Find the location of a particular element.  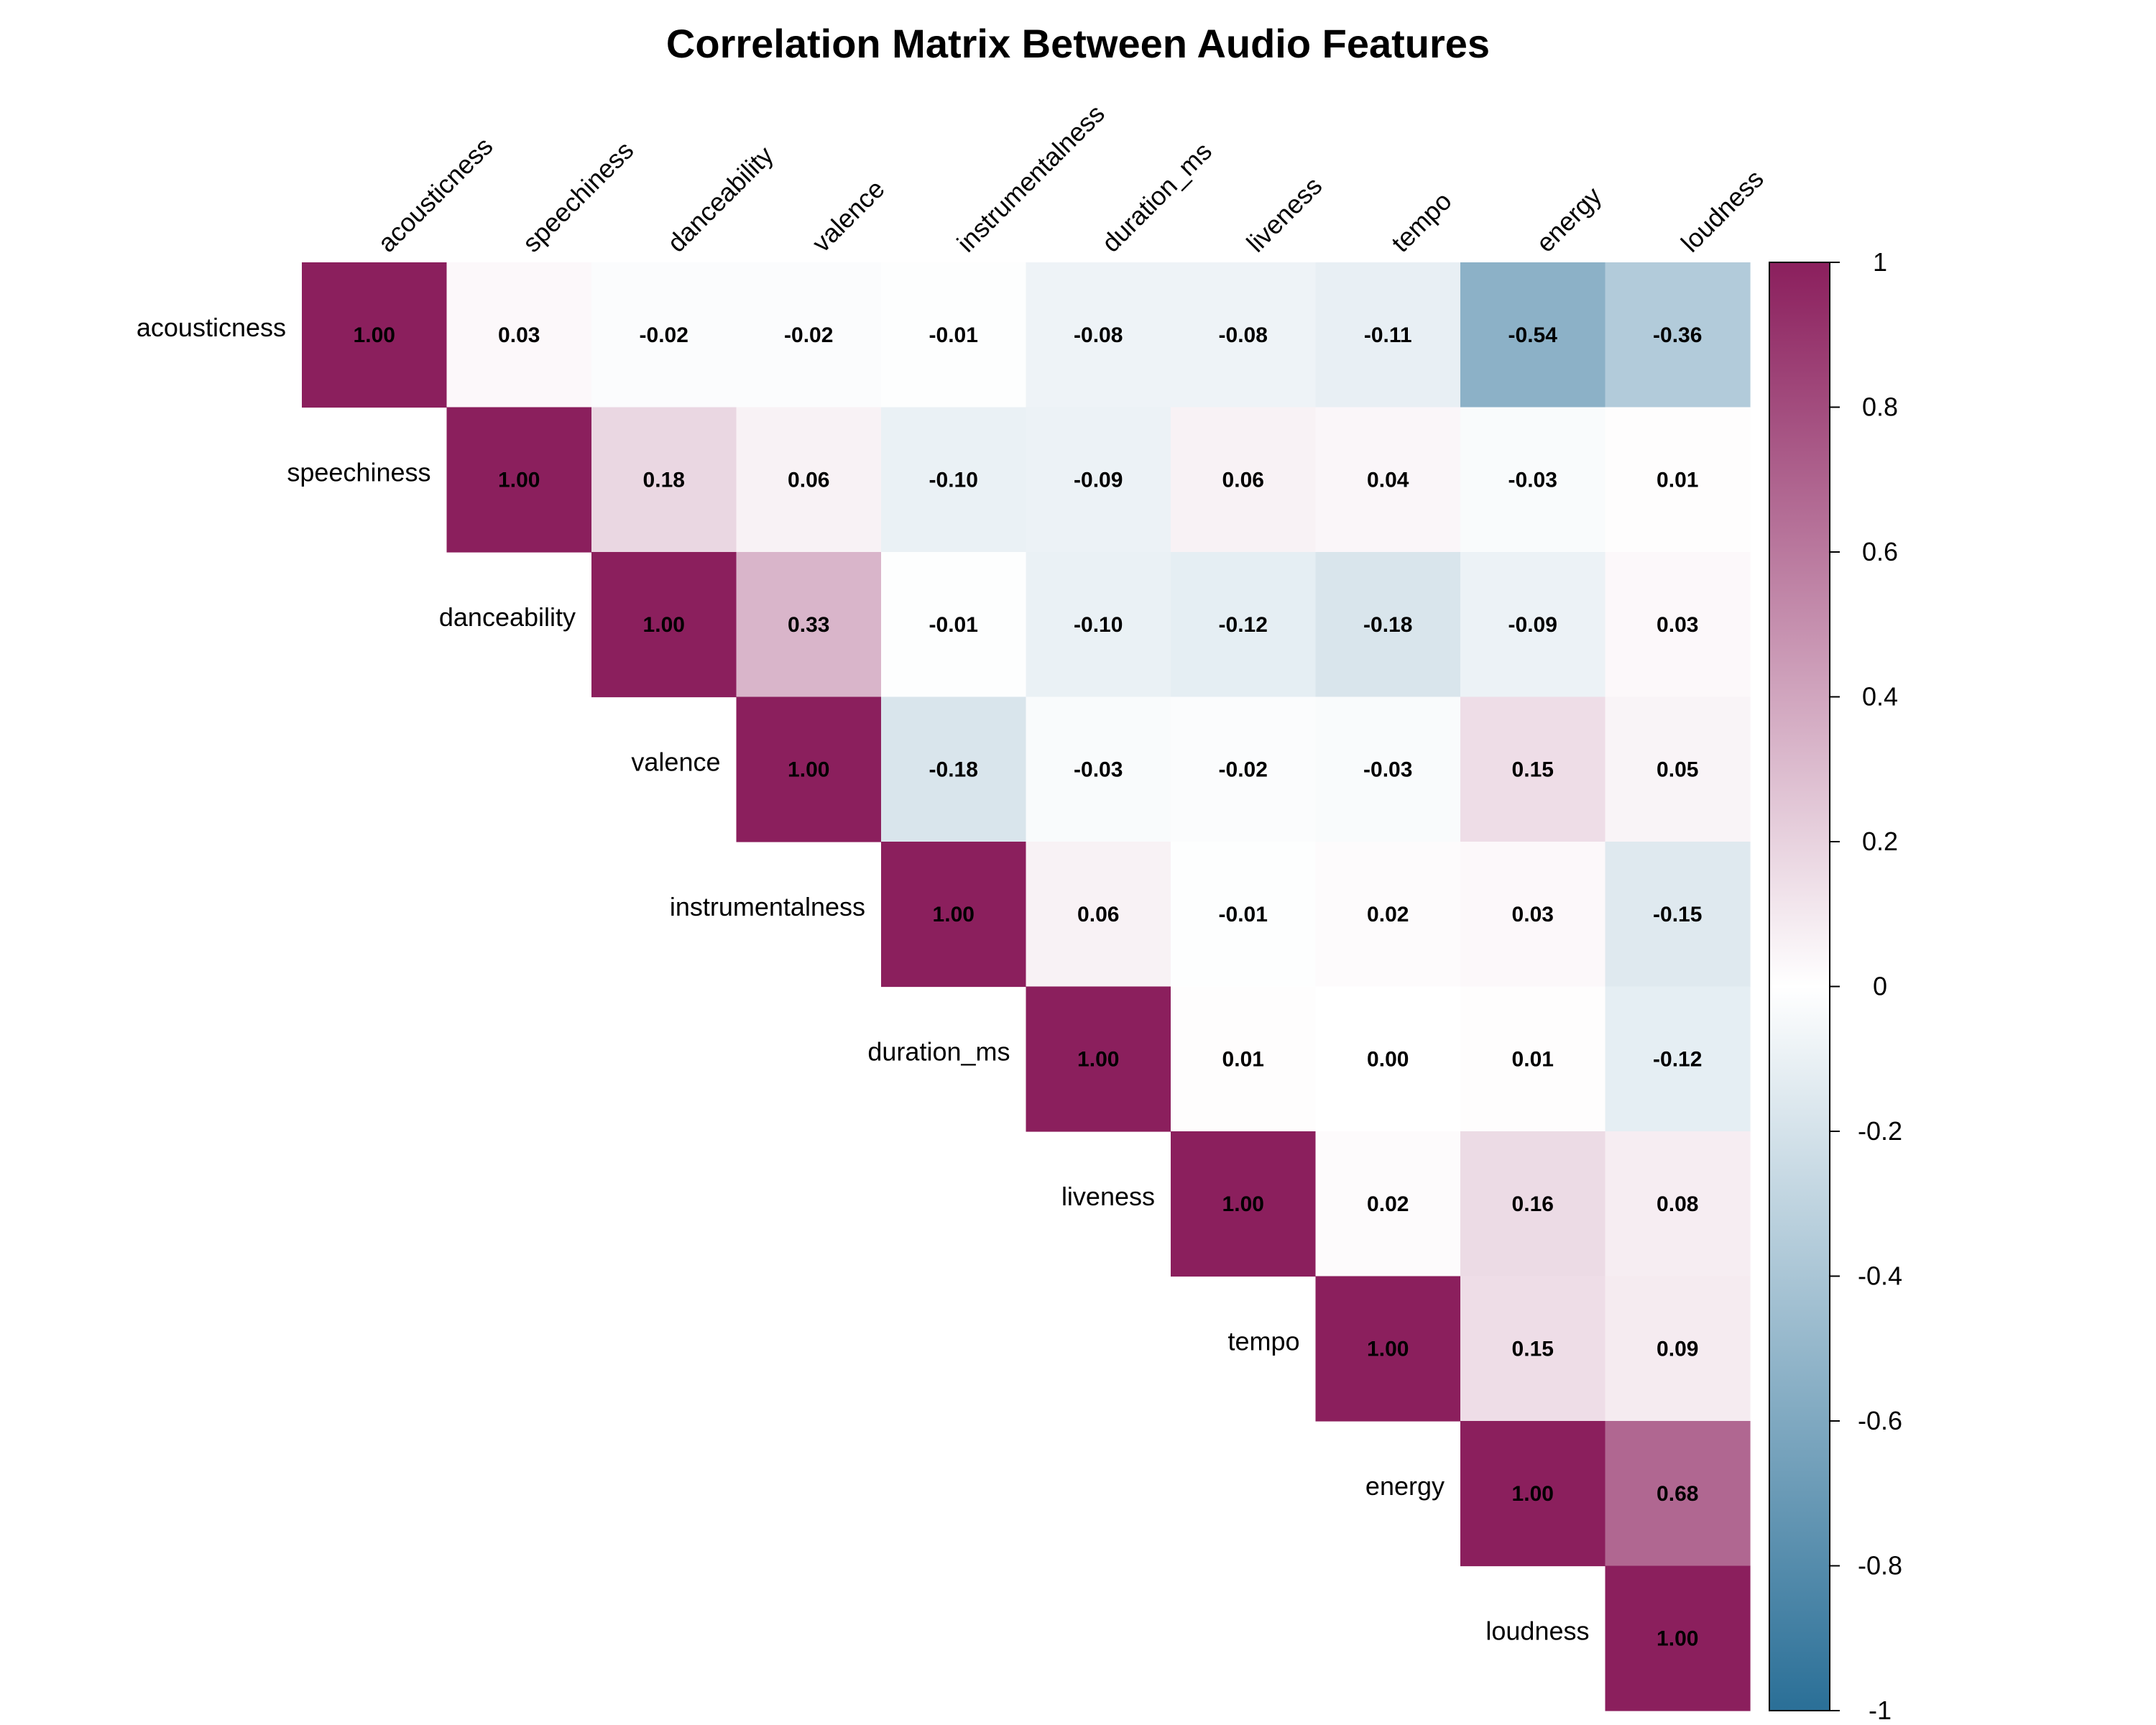

cell-duration_ms-duration_ms is located at coordinates (1098, 1059).